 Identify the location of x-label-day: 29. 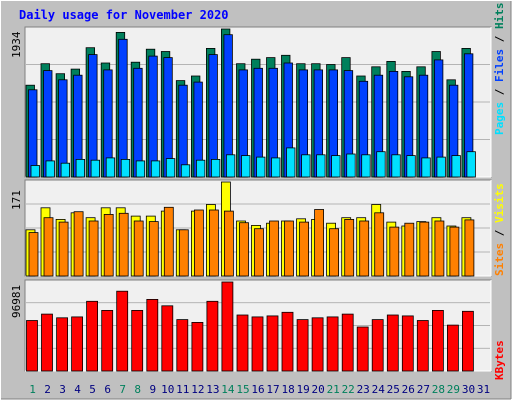
(453, 389).